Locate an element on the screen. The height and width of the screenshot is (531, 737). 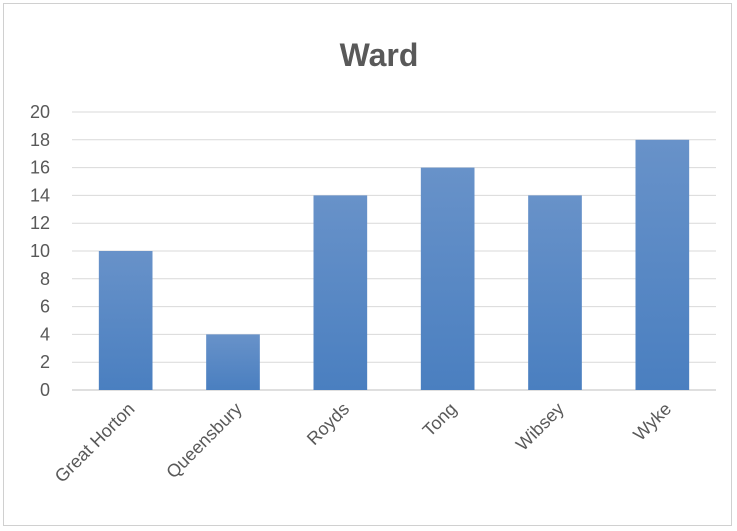
y-tick-label: 16 is located at coordinates (40, 168).